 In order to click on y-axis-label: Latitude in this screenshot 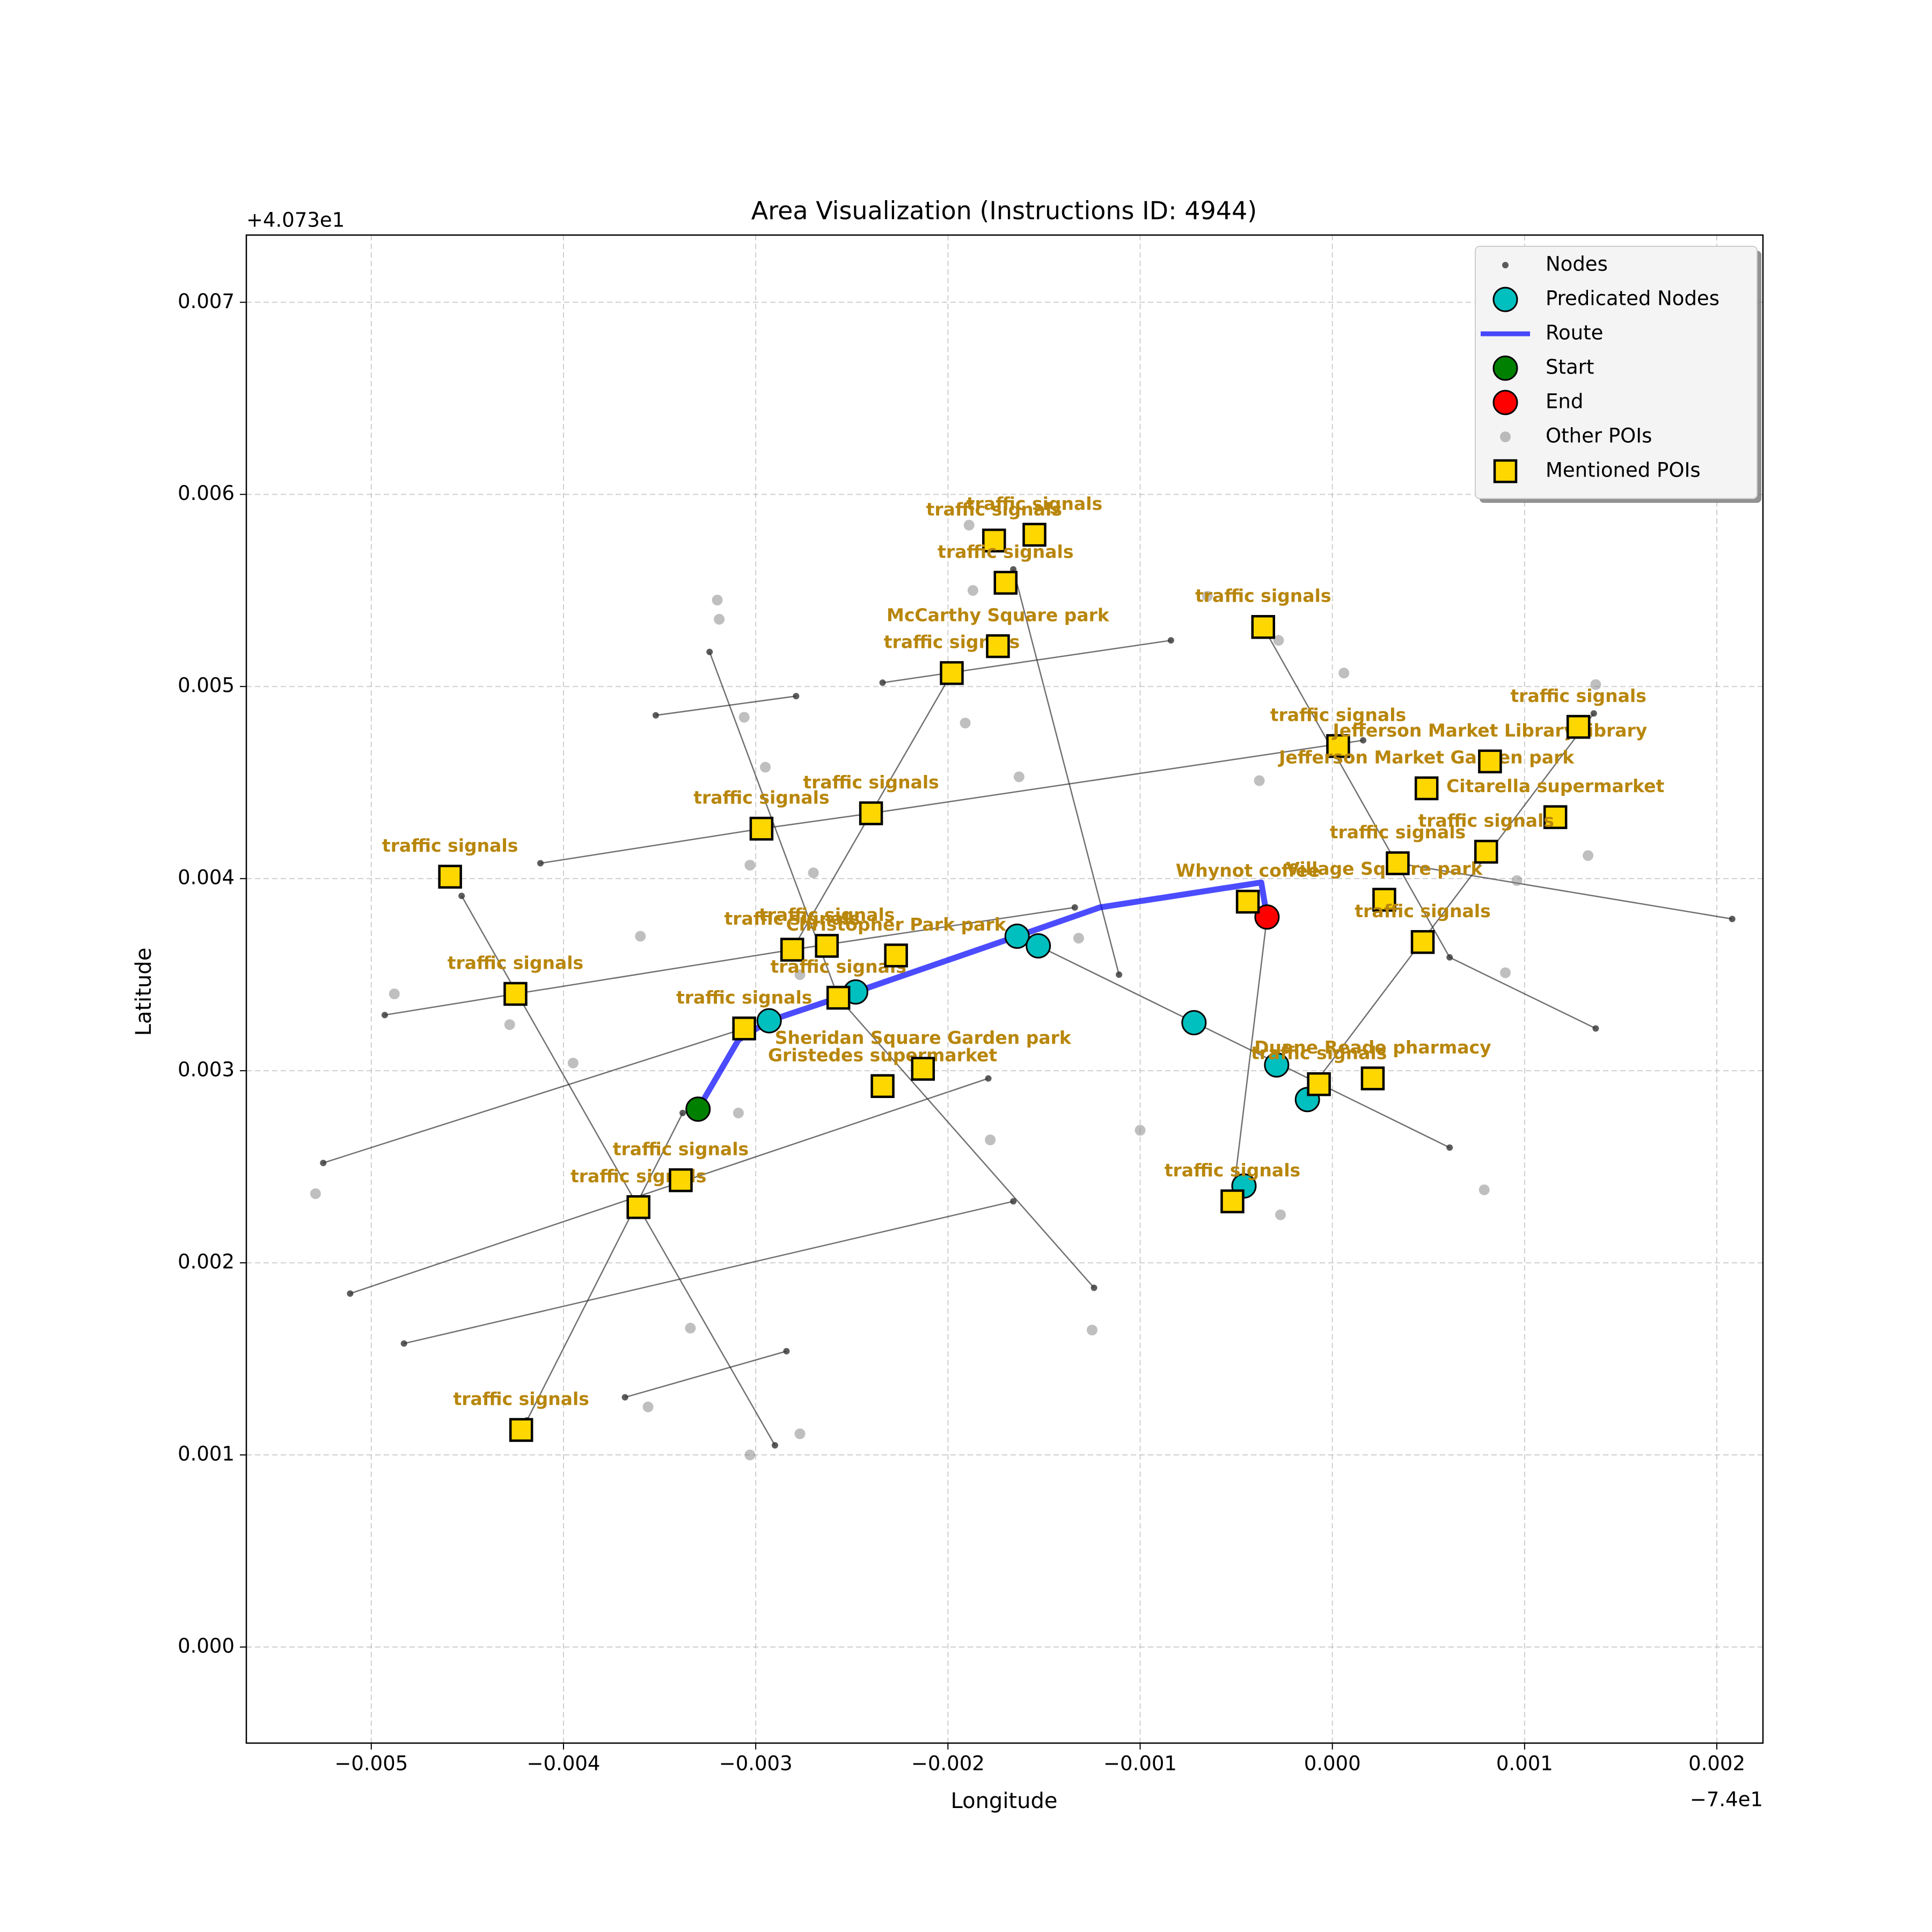, I will do `click(143, 992)`.